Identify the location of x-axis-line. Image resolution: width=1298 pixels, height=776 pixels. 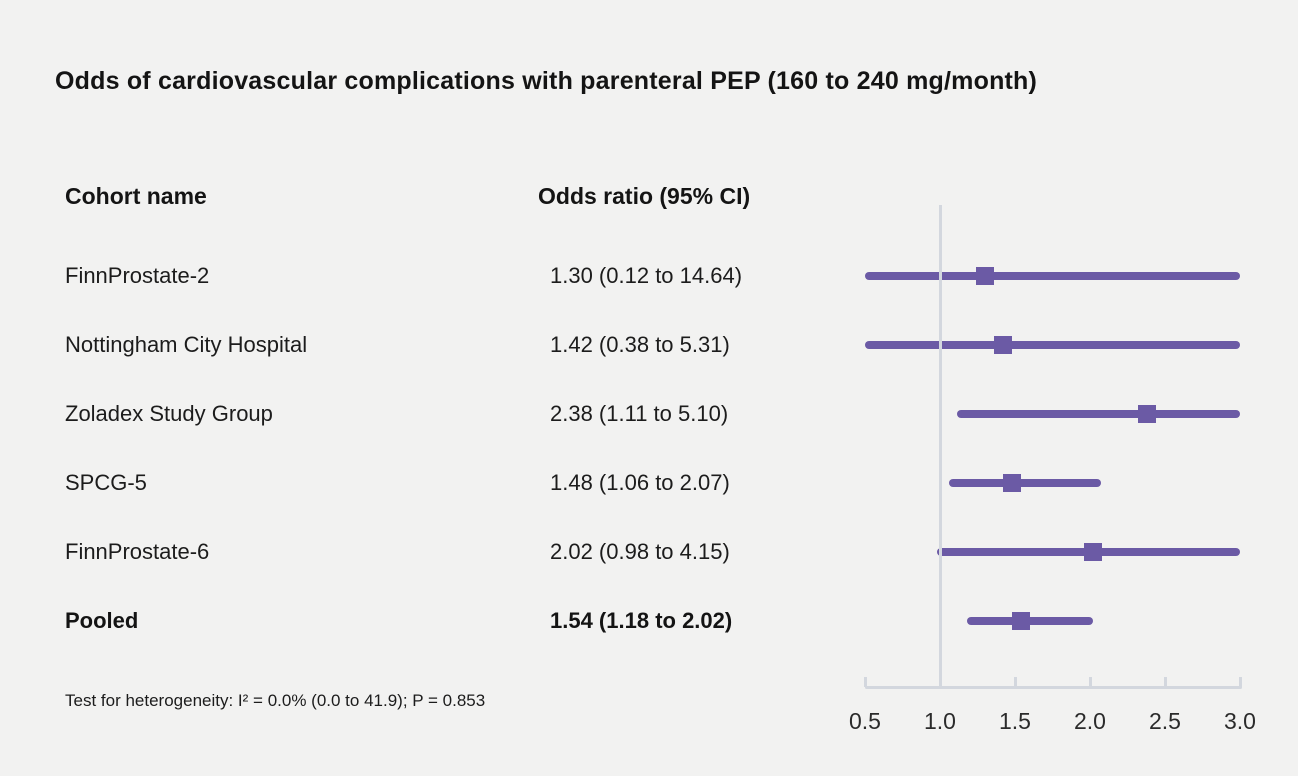
(1053, 687).